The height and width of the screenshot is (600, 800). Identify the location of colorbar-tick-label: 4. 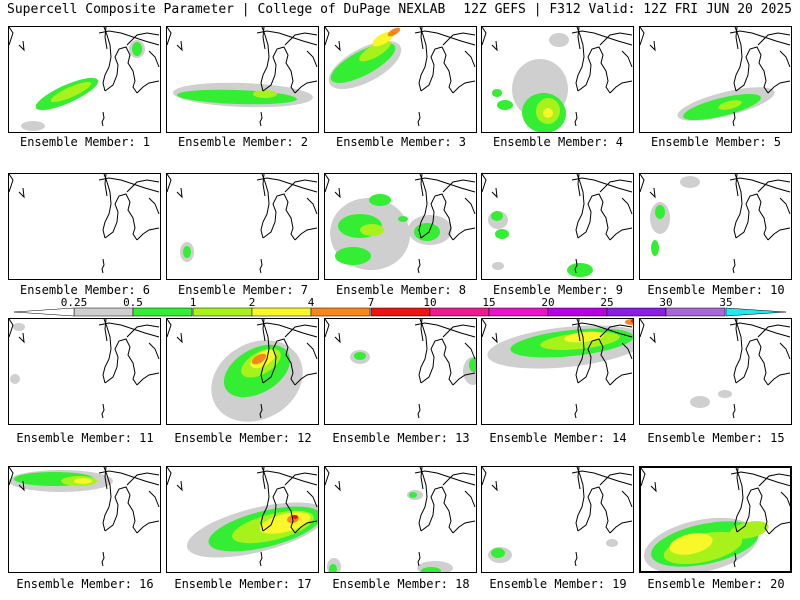
(311, 302).